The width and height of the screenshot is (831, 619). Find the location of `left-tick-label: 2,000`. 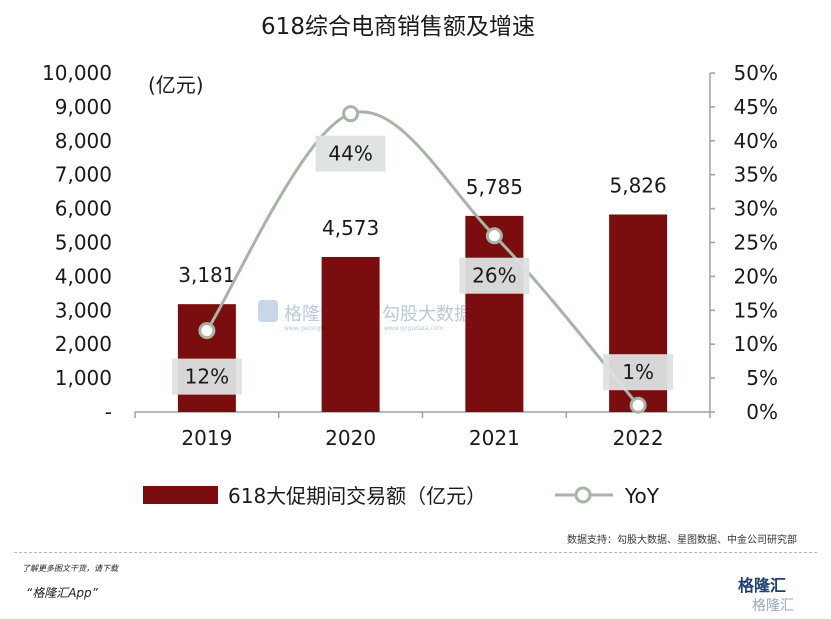

left-tick-label: 2,000 is located at coordinates (83, 344).